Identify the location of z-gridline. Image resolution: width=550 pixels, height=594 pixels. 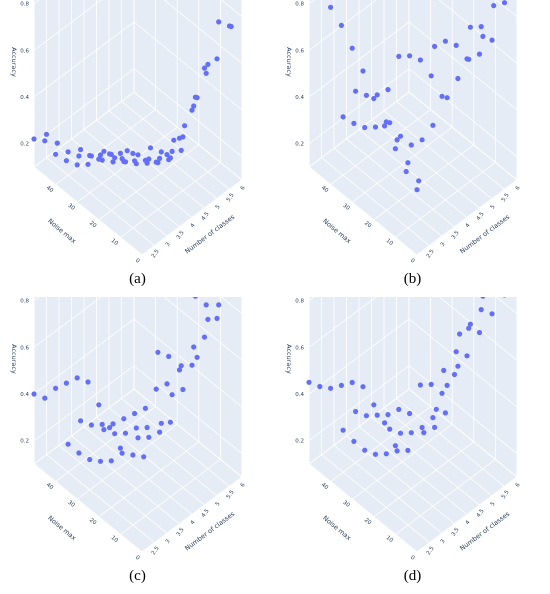
(138, 329).